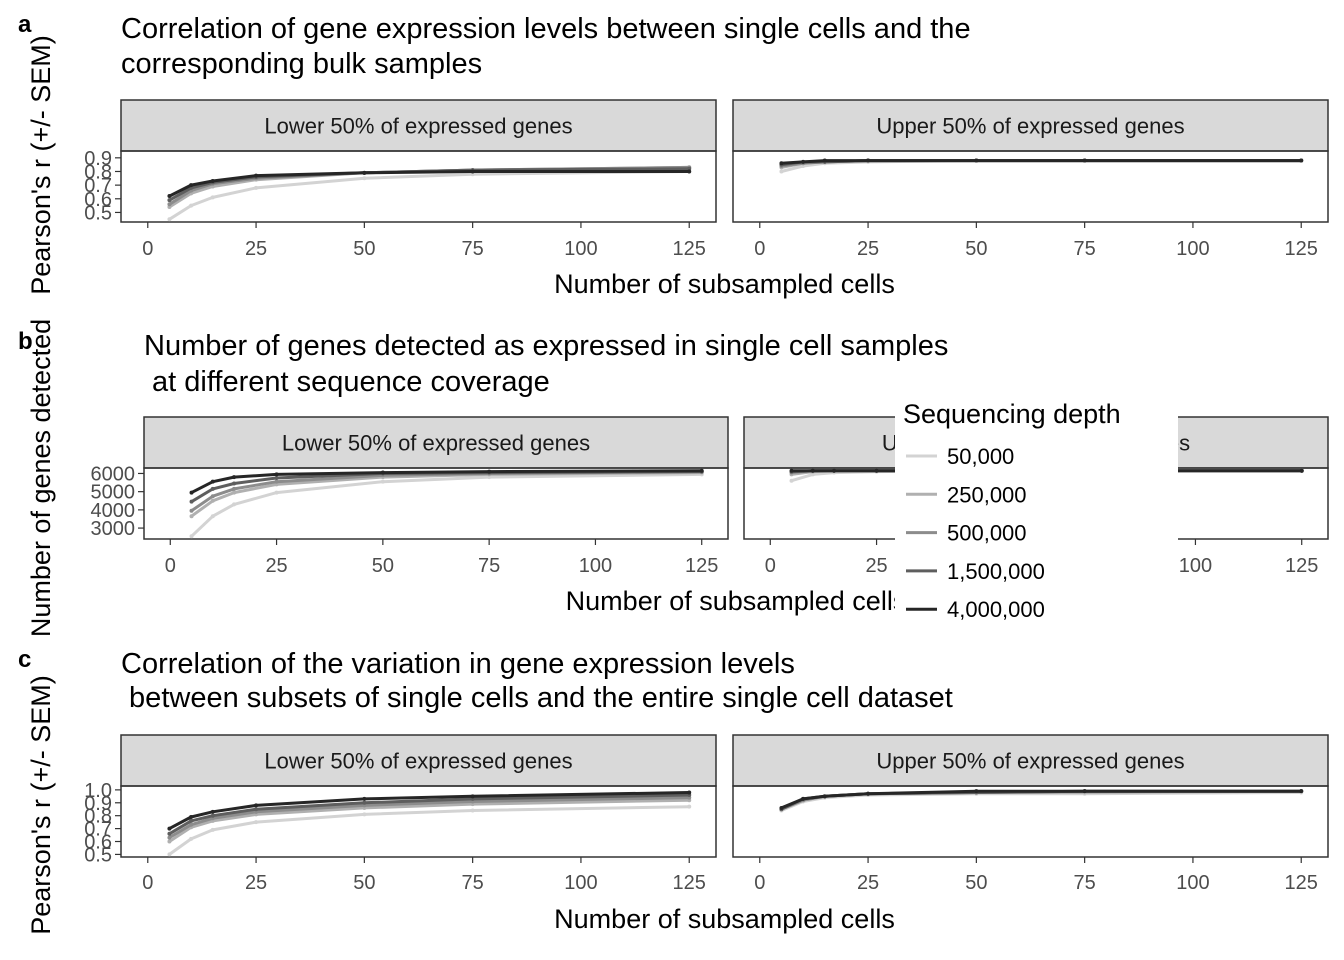  Describe the element at coordinates (98, 843) in the screenshot. I see `y-tick-label: 0.6` at that location.